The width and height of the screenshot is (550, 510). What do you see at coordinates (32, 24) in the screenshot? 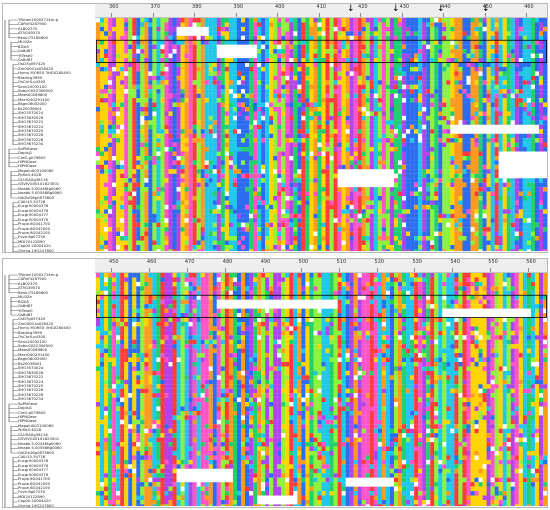
I see `sequence-name: CARnf4287900` at bounding box center [32, 24].